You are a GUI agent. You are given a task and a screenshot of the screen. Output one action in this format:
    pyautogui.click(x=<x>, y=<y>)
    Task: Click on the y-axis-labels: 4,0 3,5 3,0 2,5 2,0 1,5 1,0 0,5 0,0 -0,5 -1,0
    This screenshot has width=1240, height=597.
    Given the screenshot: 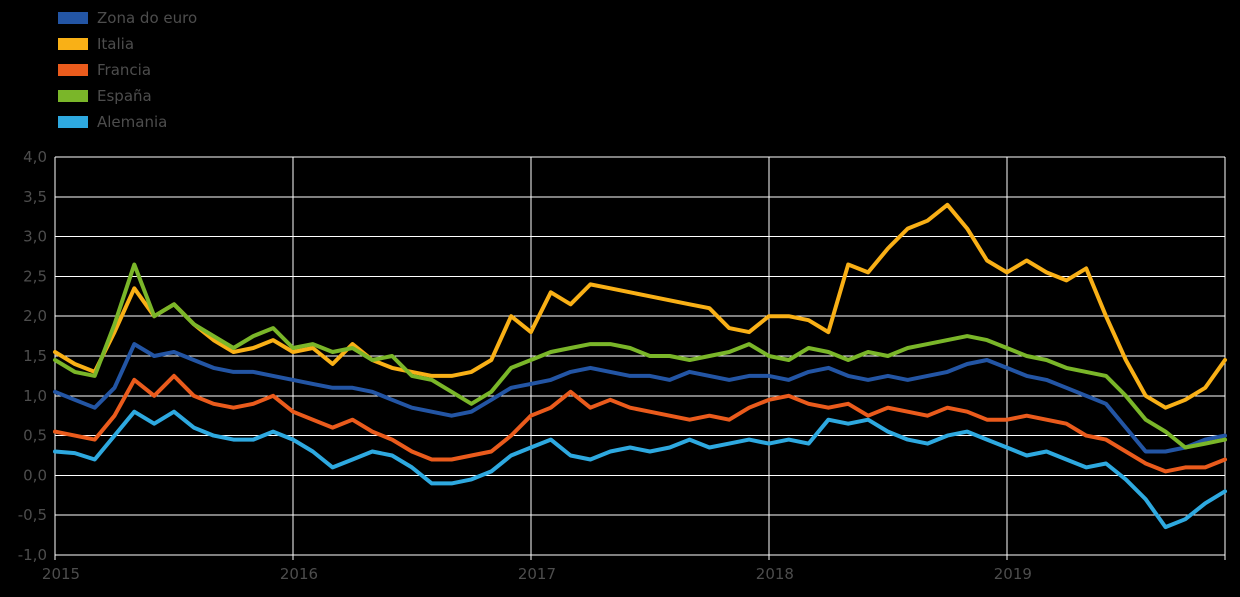 What is the action you would take?
    pyautogui.click(x=32, y=356)
    